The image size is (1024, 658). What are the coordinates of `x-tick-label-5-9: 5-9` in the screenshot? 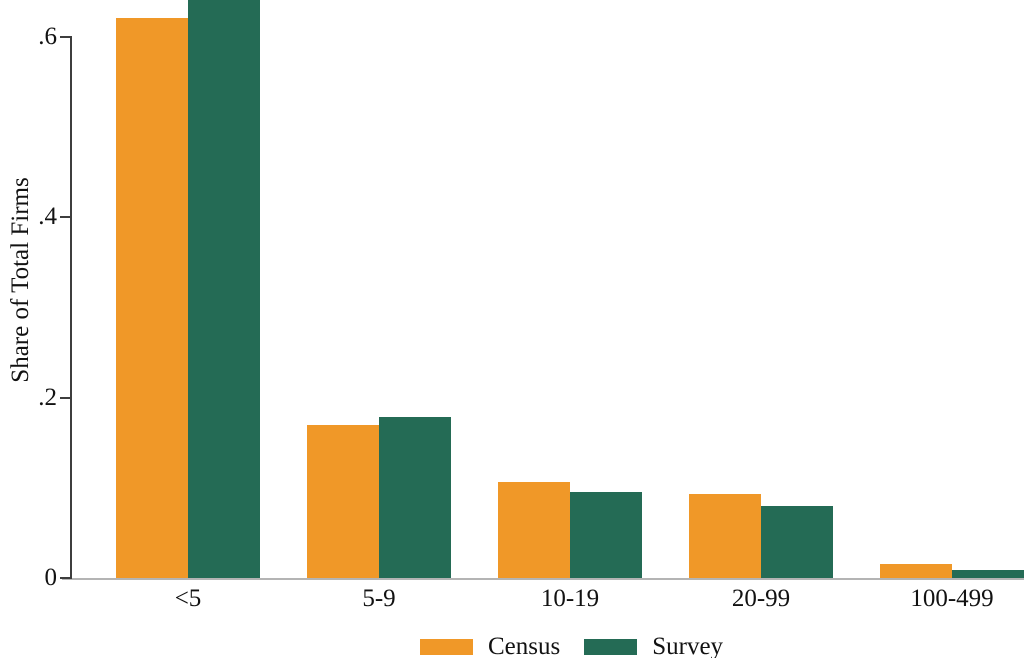 It's located at (379, 598).